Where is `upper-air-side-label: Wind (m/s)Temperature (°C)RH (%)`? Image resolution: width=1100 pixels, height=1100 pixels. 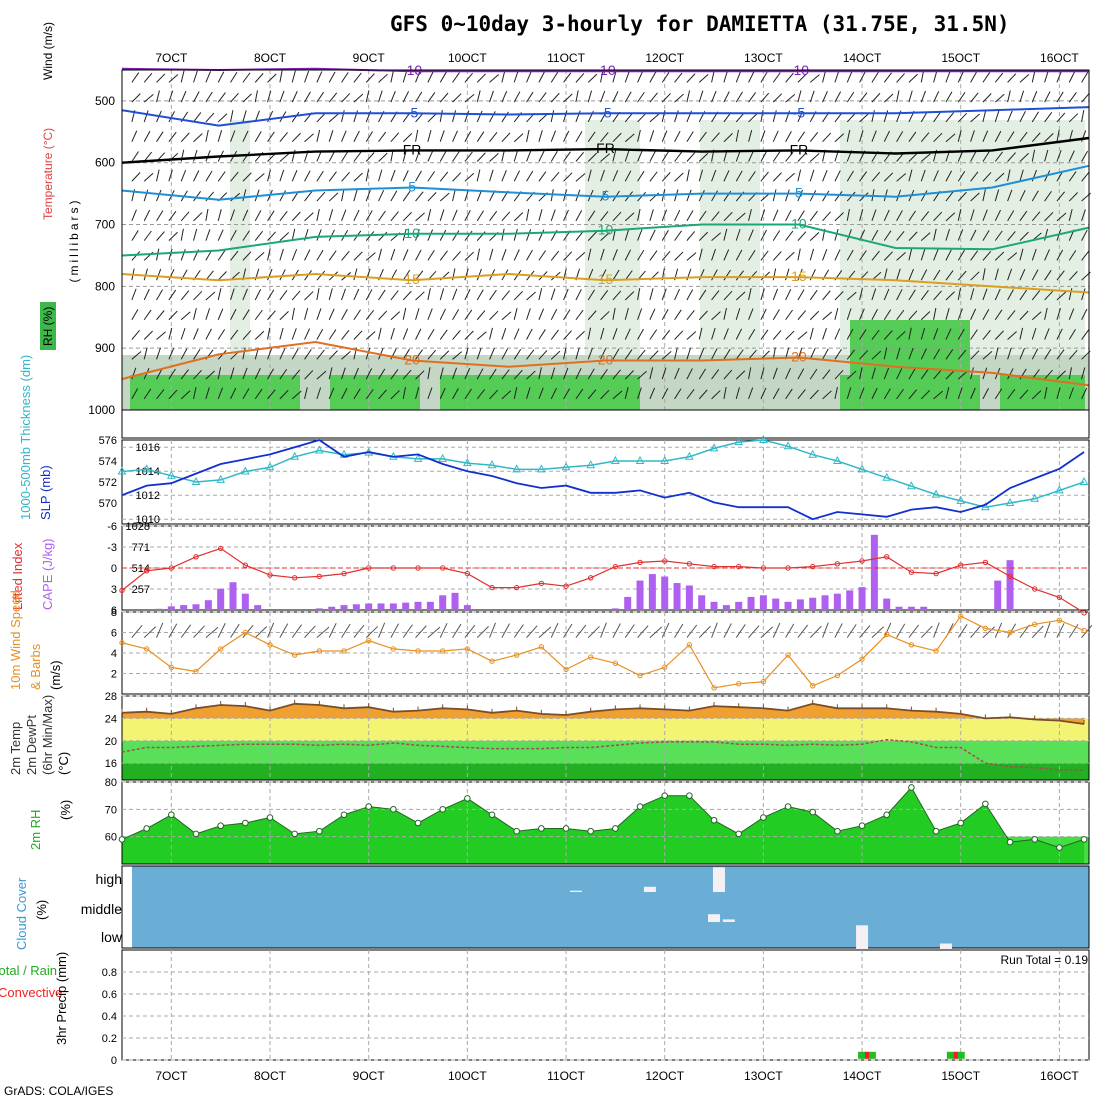
upper-air-side-label: Wind (m/s)Temperature (°C)RH (%) is located at coordinates (48, 186).